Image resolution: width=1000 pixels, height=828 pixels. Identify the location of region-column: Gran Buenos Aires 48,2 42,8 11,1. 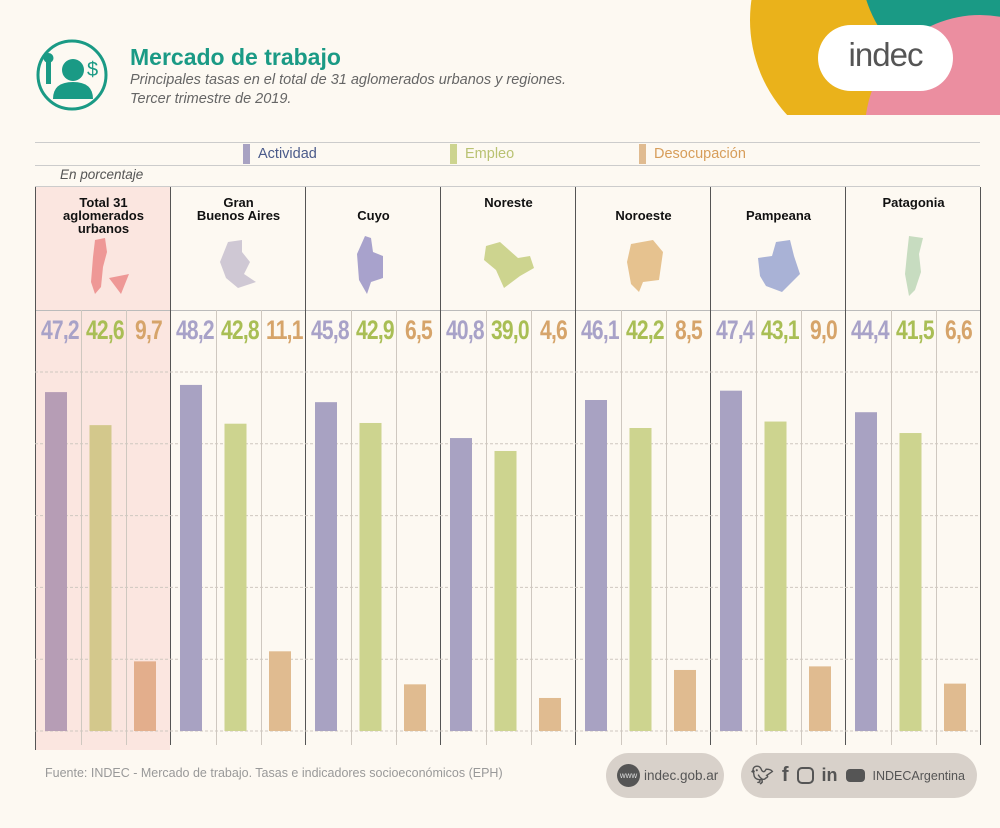
(238, 466).